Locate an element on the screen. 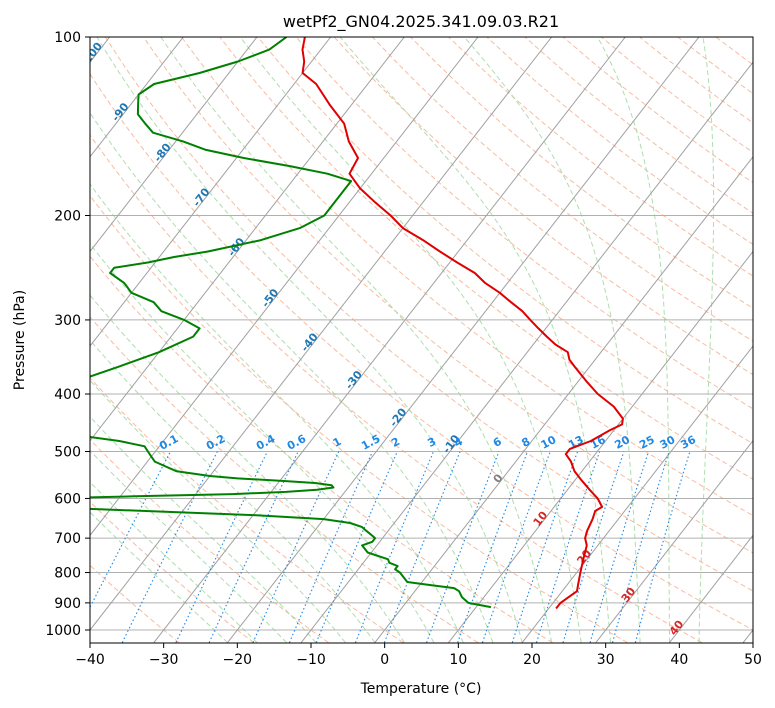 The image size is (775, 708). x-tick-label: 40 is located at coordinates (679, 660).